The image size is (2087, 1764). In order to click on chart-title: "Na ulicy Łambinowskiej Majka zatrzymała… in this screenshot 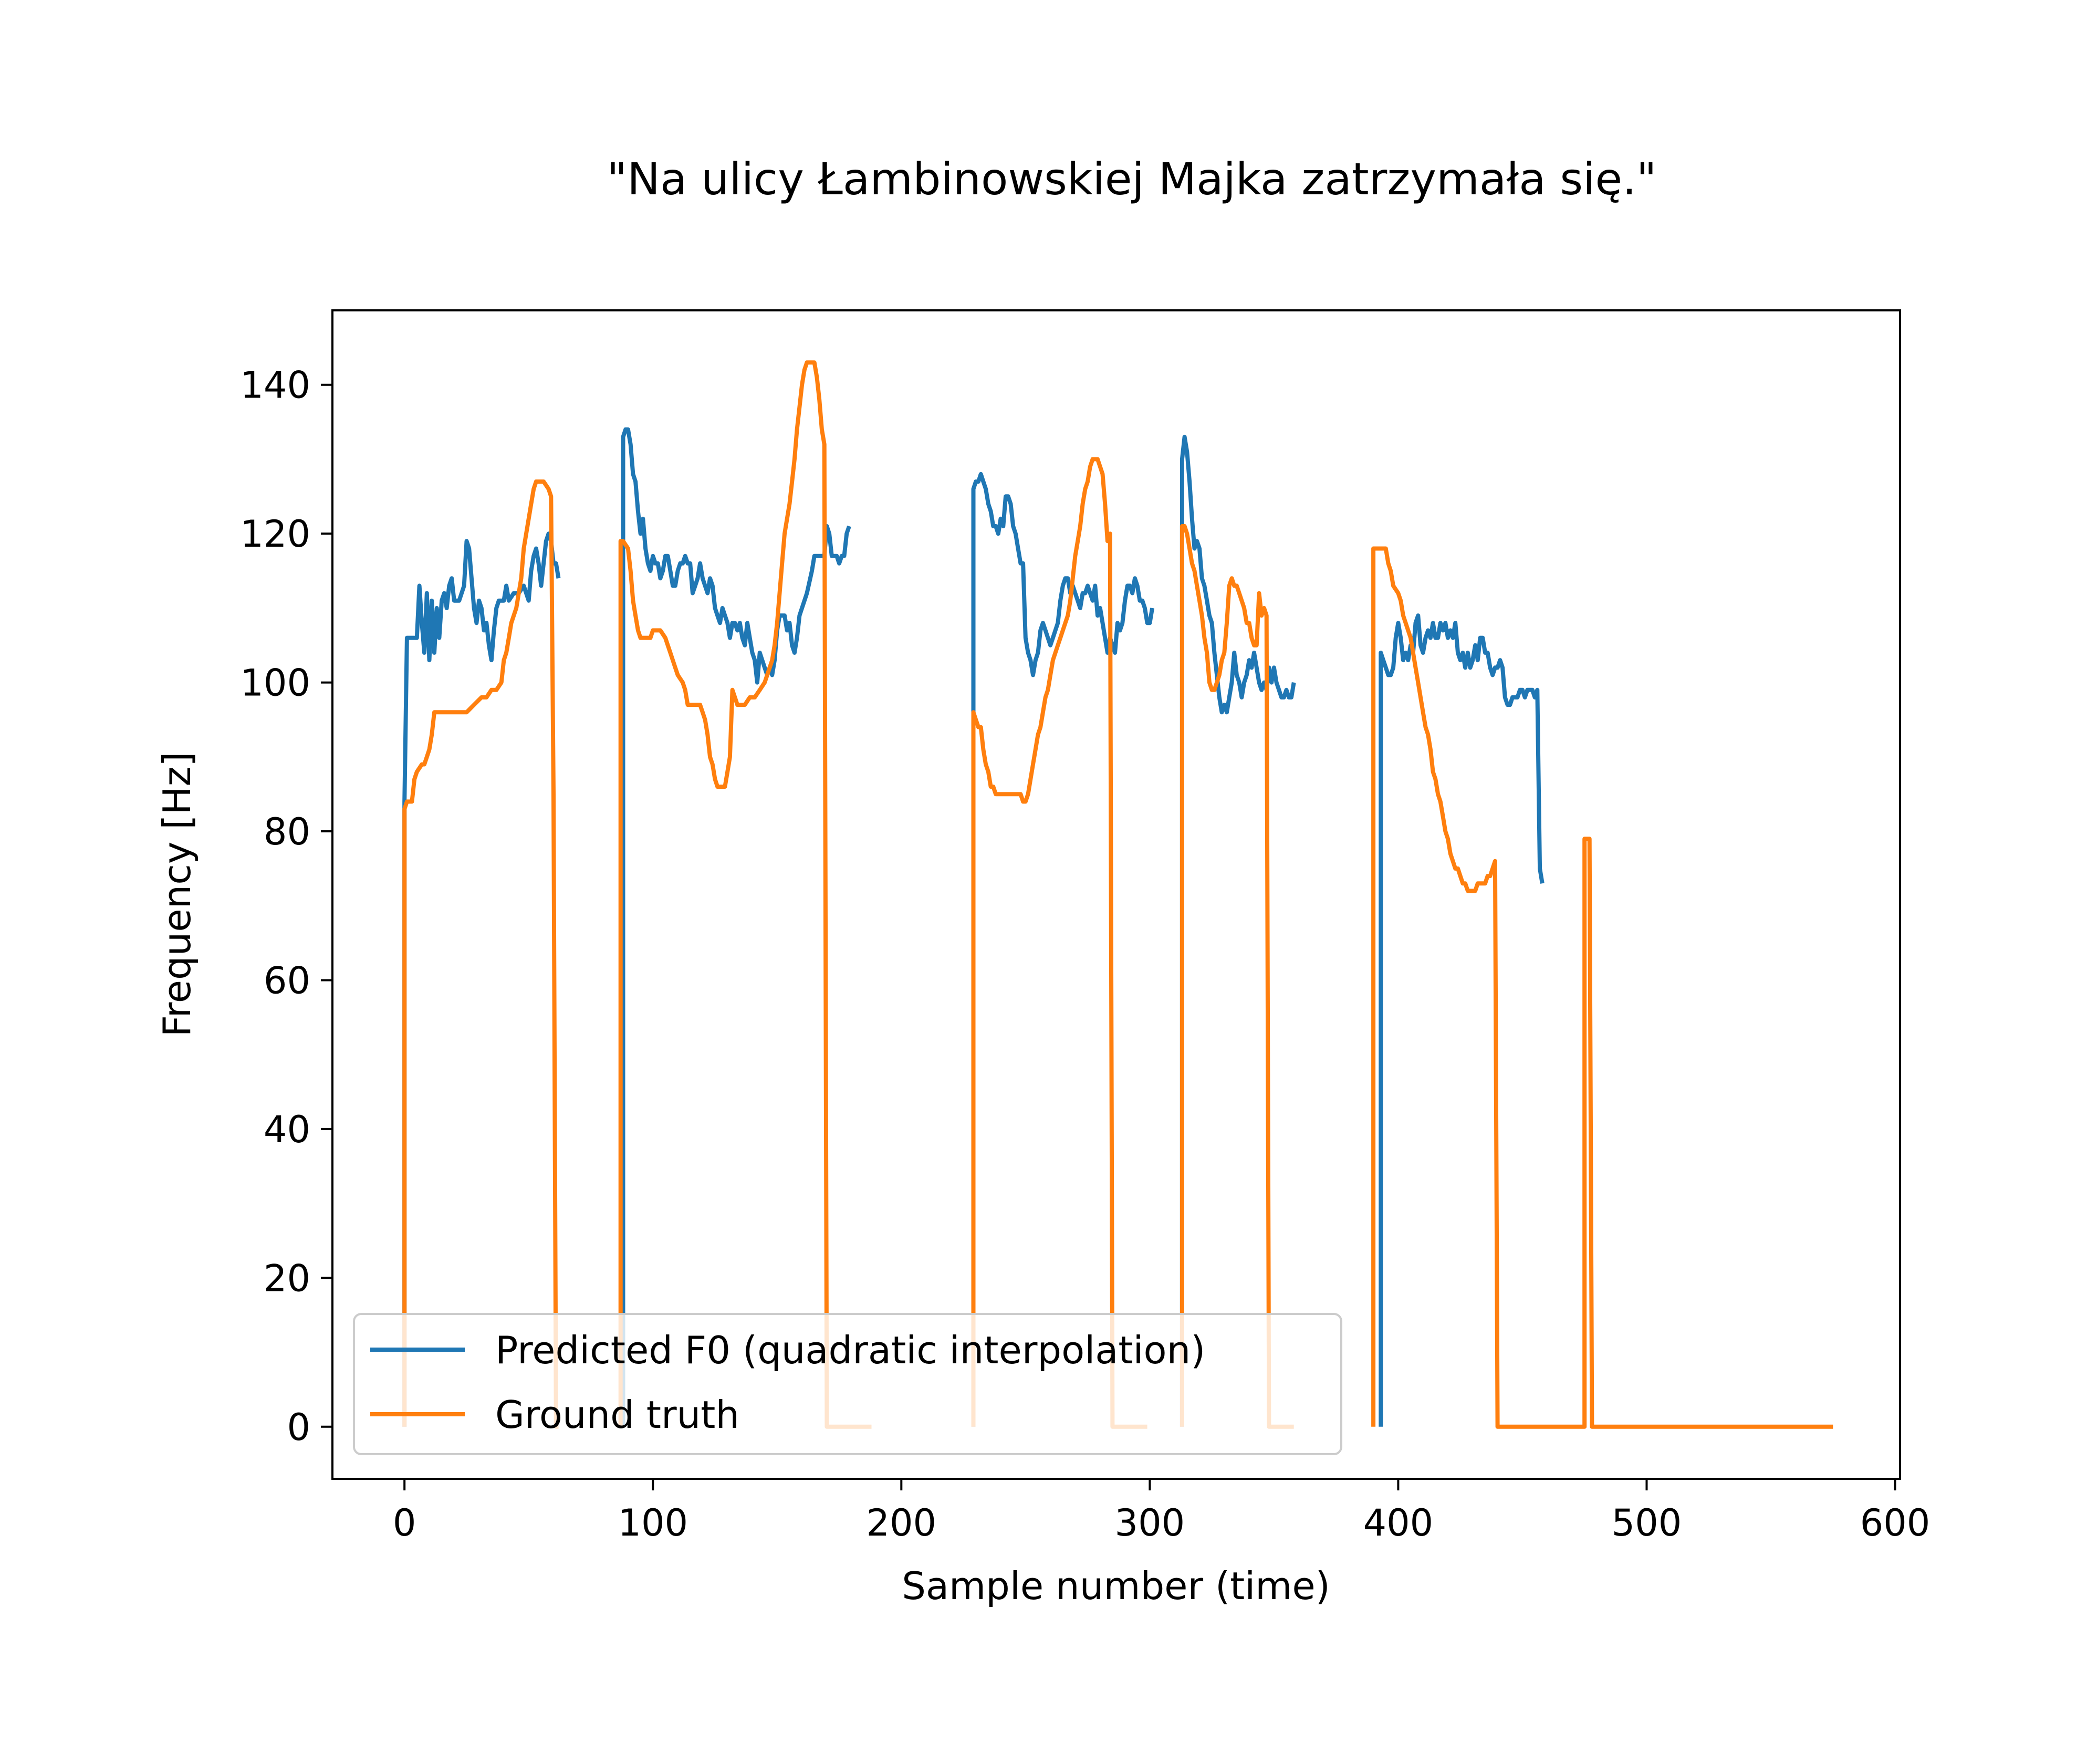, I will do `click(1131, 179)`.